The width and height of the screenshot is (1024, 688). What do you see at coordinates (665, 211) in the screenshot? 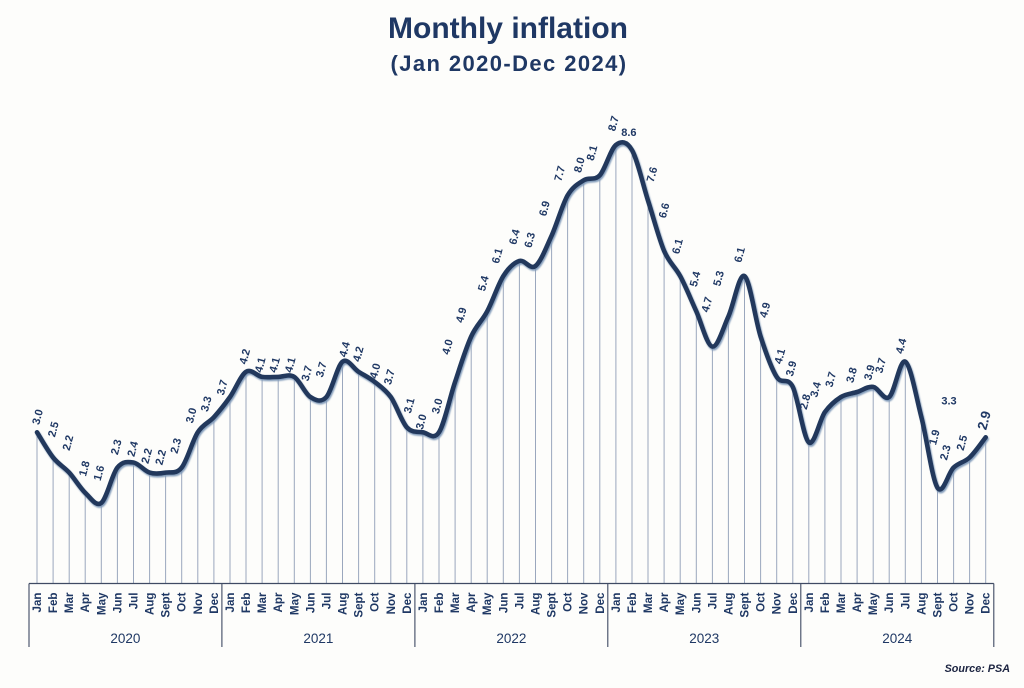
I see `svg-text: 6.6` at bounding box center [665, 211].